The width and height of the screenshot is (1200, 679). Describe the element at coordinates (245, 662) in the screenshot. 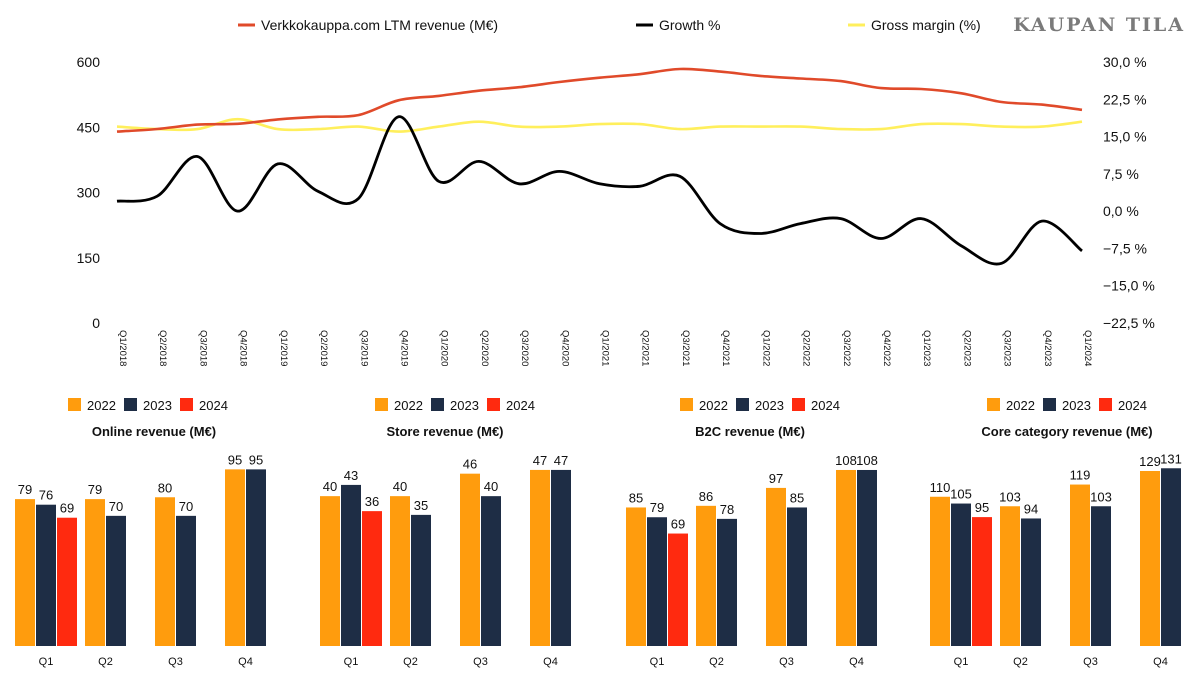

I see `bar-category-label: Q4` at that location.